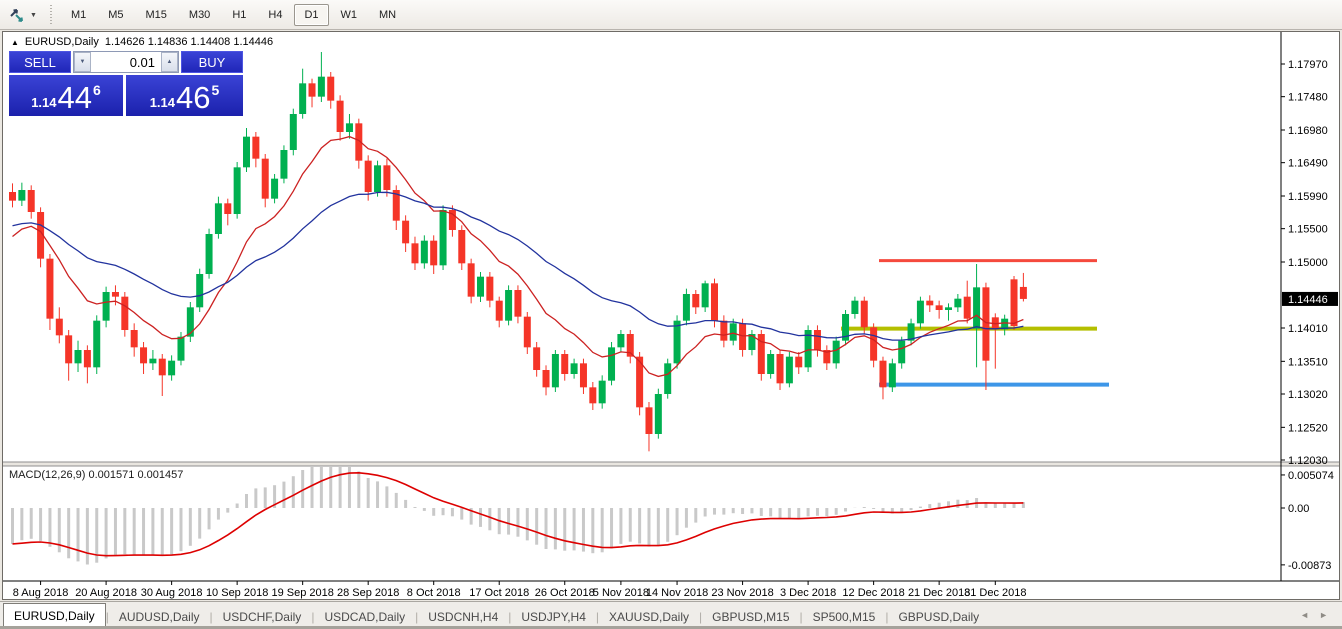 The height and width of the screenshot is (629, 1342). Describe the element at coordinates (553, 616) in the screenshot. I see `chart-tab-usdjpy-h4: USDJPY,H4` at that location.